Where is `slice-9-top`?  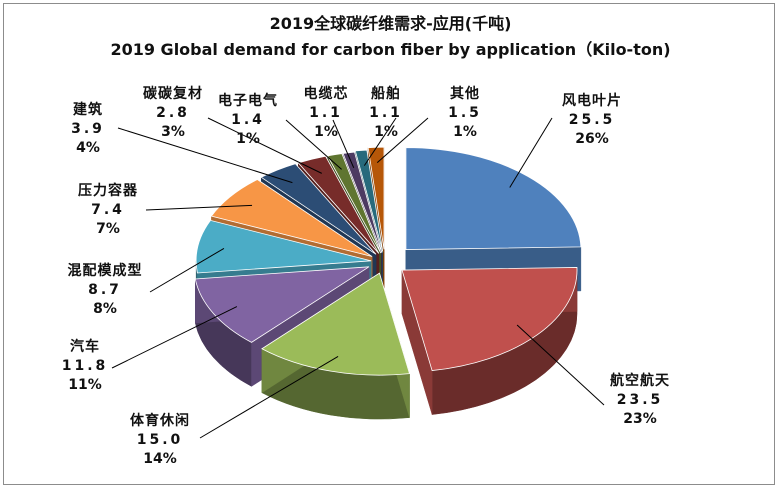
slice-9-top is located at coordinates (362, 202).